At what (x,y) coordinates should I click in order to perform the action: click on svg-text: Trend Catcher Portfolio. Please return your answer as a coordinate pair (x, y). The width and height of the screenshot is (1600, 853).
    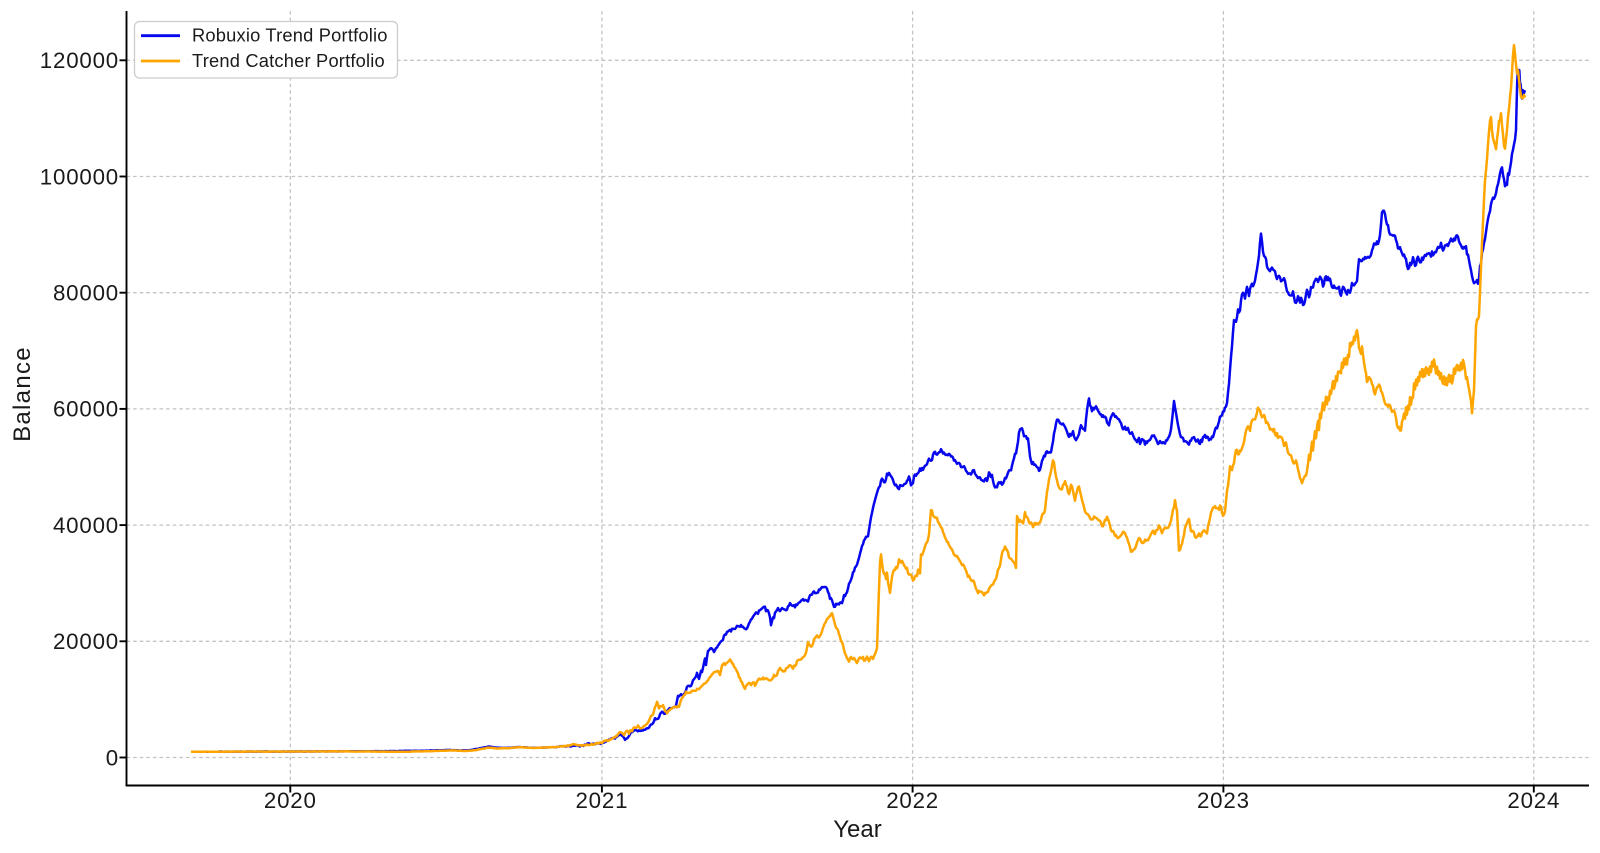
    Looking at the image, I should click on (288, 60).